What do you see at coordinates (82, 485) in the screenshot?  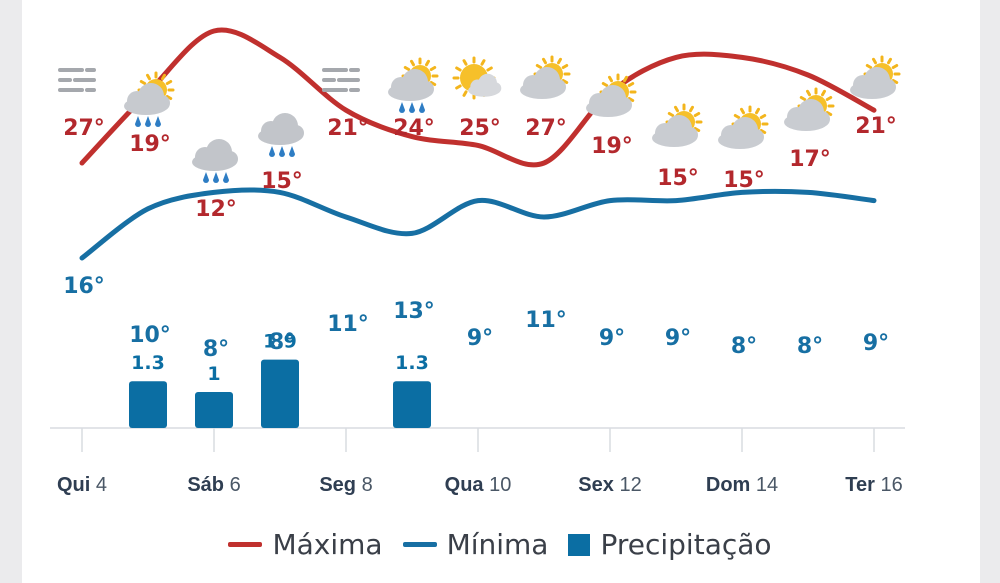 I see `x-tick-label: Qui 4` at bounding box center [82, 485].